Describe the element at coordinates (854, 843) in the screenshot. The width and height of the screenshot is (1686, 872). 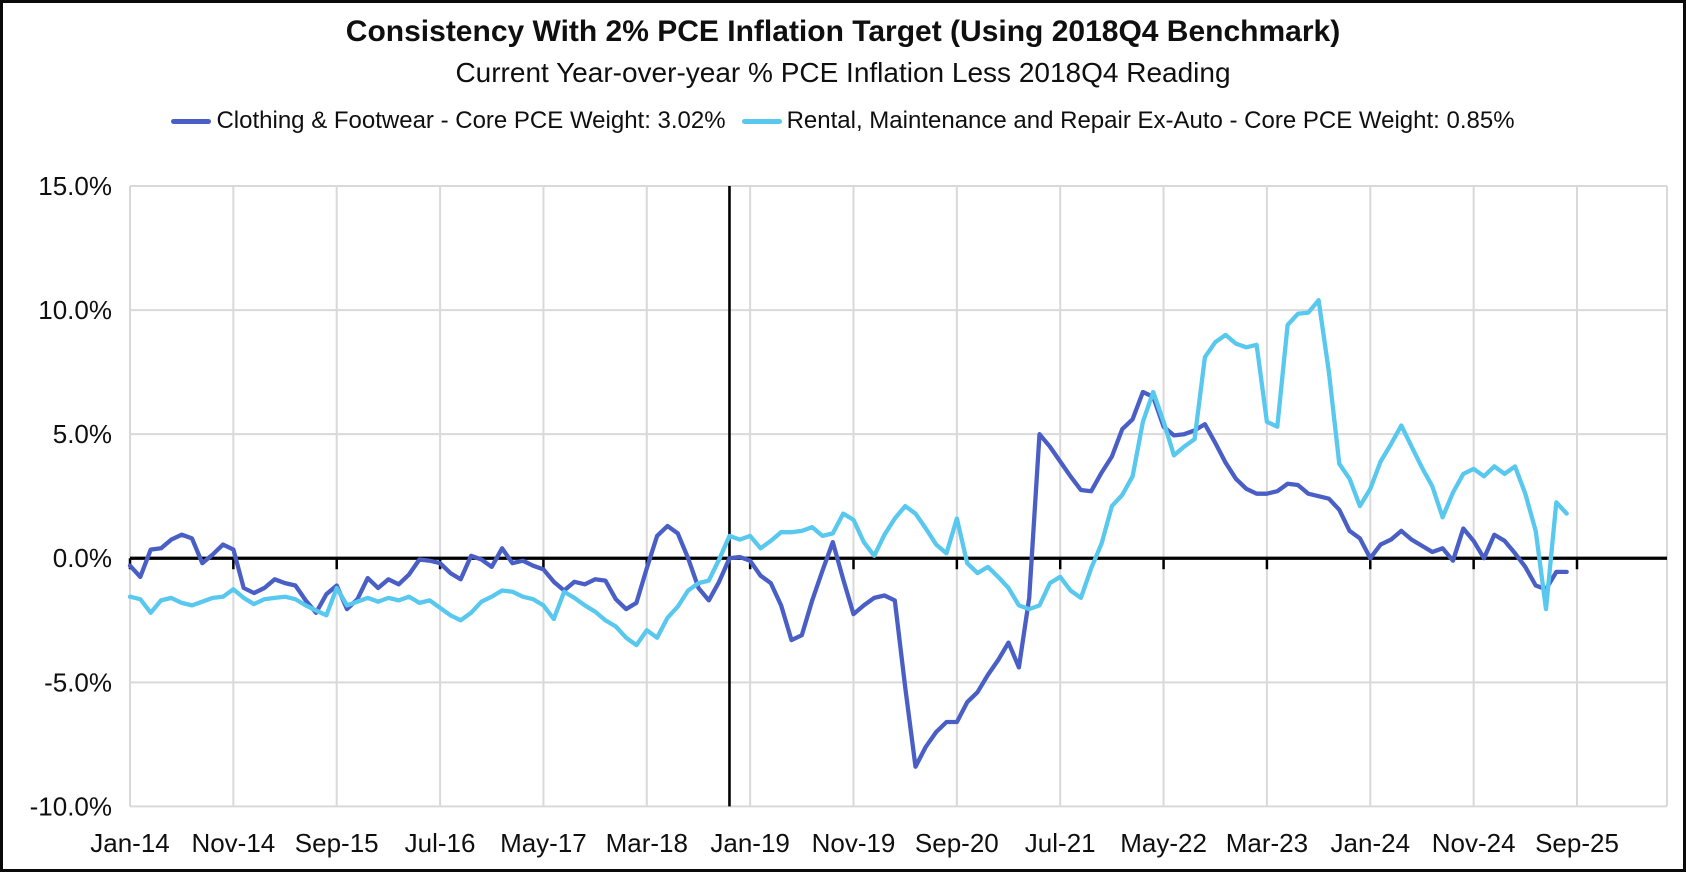
I see `x-axis-label: Nov-19` at that location.